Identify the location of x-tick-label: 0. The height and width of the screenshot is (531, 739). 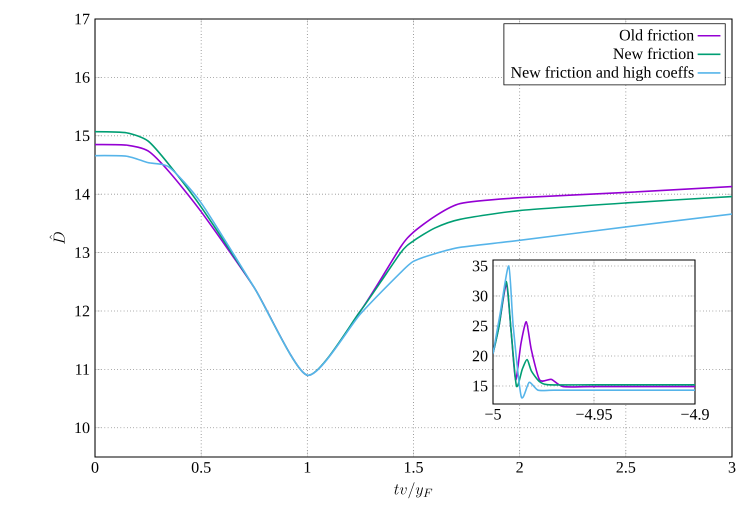
(95, 467).